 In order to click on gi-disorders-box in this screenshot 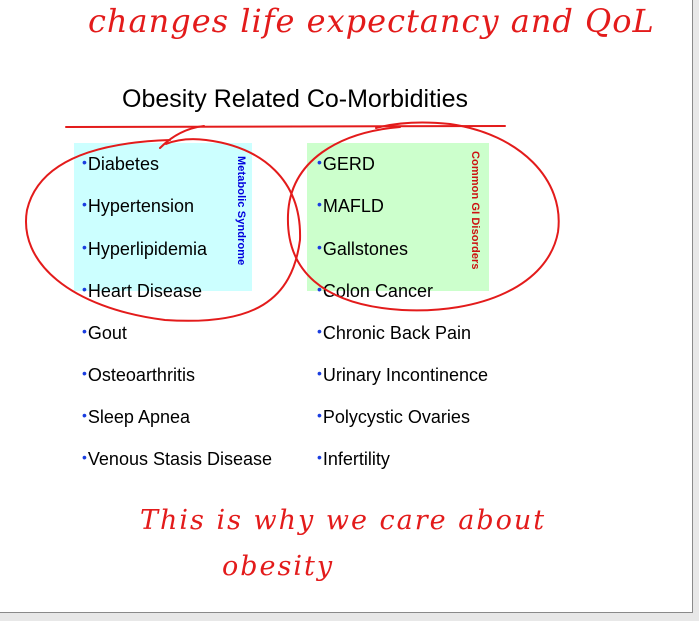, I will do `click(398, 217)`.